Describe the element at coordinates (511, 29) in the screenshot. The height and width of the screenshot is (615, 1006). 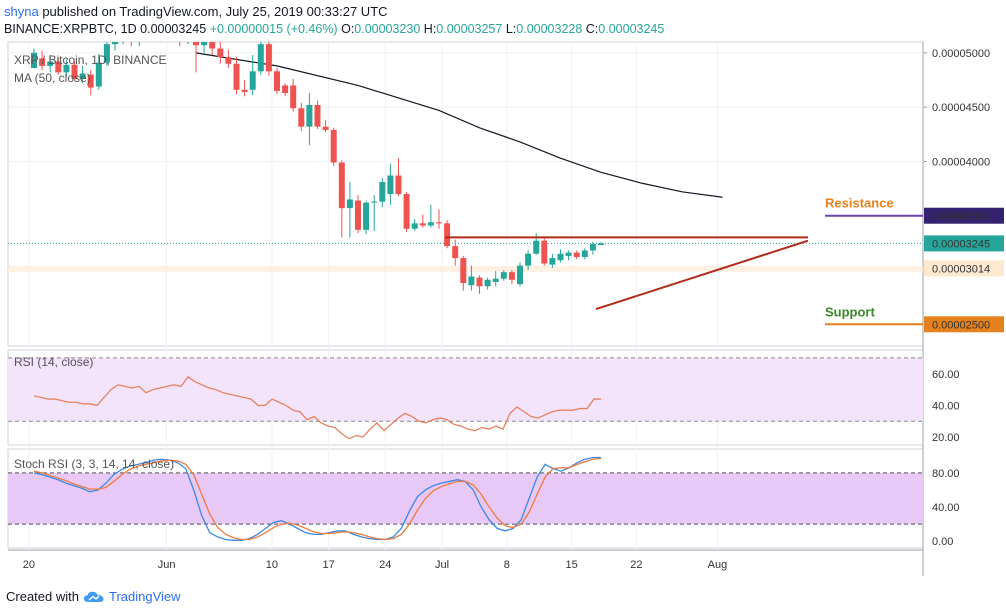
I see `low-label: L:` at that location.